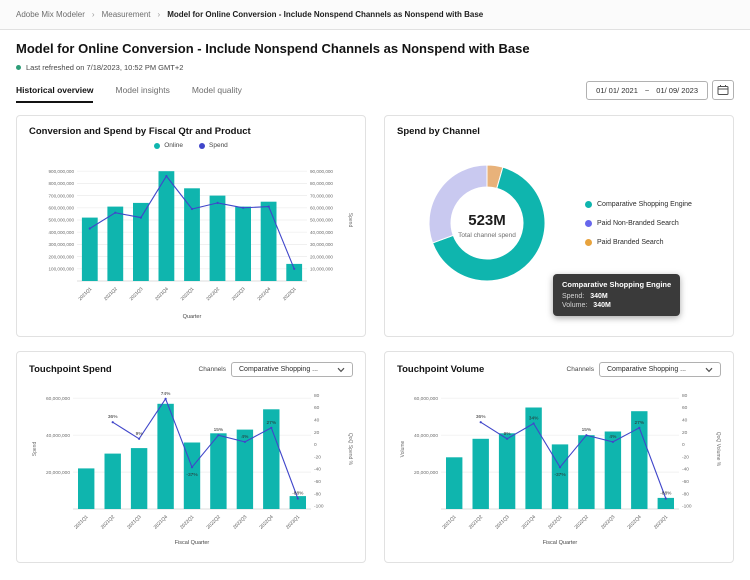 The height and width of the screenshot is (580, 750). What do you see at coordinates (192, 317) in the screenshot?
I see `svg-text: Quarter` at bounding box center [192, 317].